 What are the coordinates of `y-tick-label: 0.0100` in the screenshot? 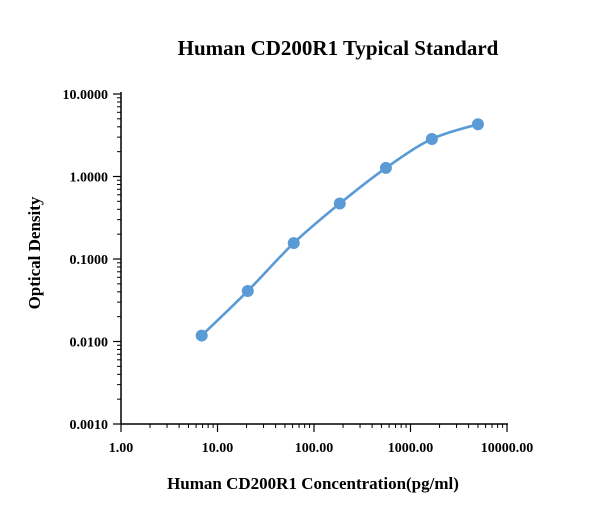 It's located at (89, 343).